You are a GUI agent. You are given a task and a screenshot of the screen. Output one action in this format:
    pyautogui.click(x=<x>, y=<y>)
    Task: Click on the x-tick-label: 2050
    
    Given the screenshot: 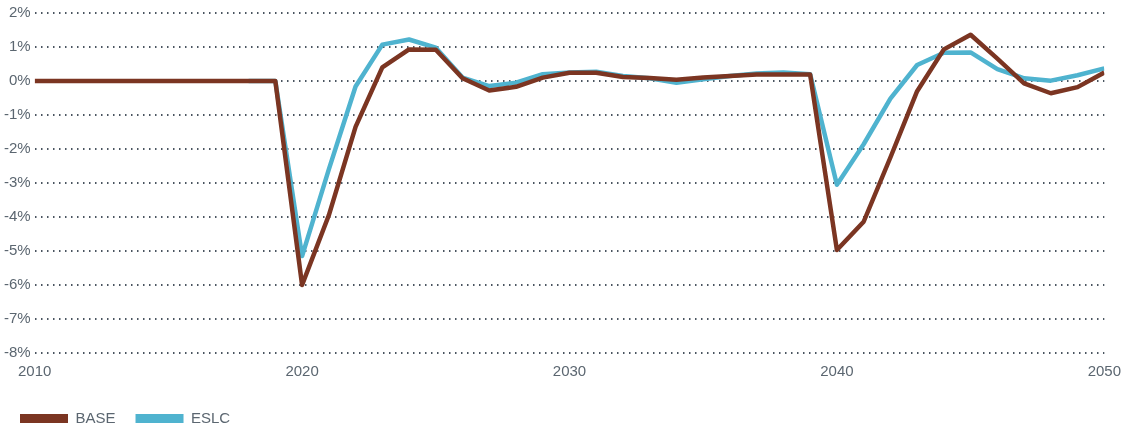 What is the action you would take?
    pyautogui.click(x=1104, y=371)
    